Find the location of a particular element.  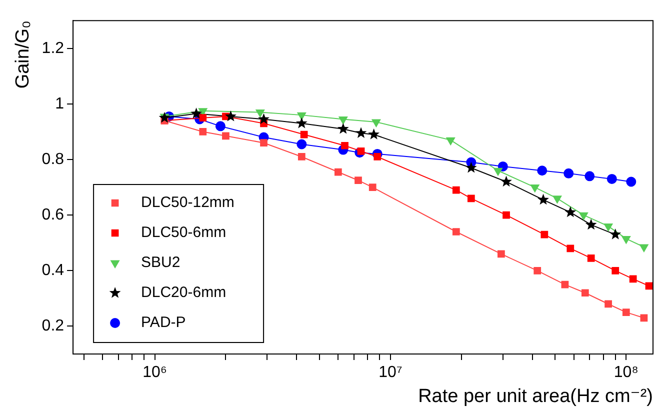

y-tick-label: 0.2 is located at coordinates (53, 326).